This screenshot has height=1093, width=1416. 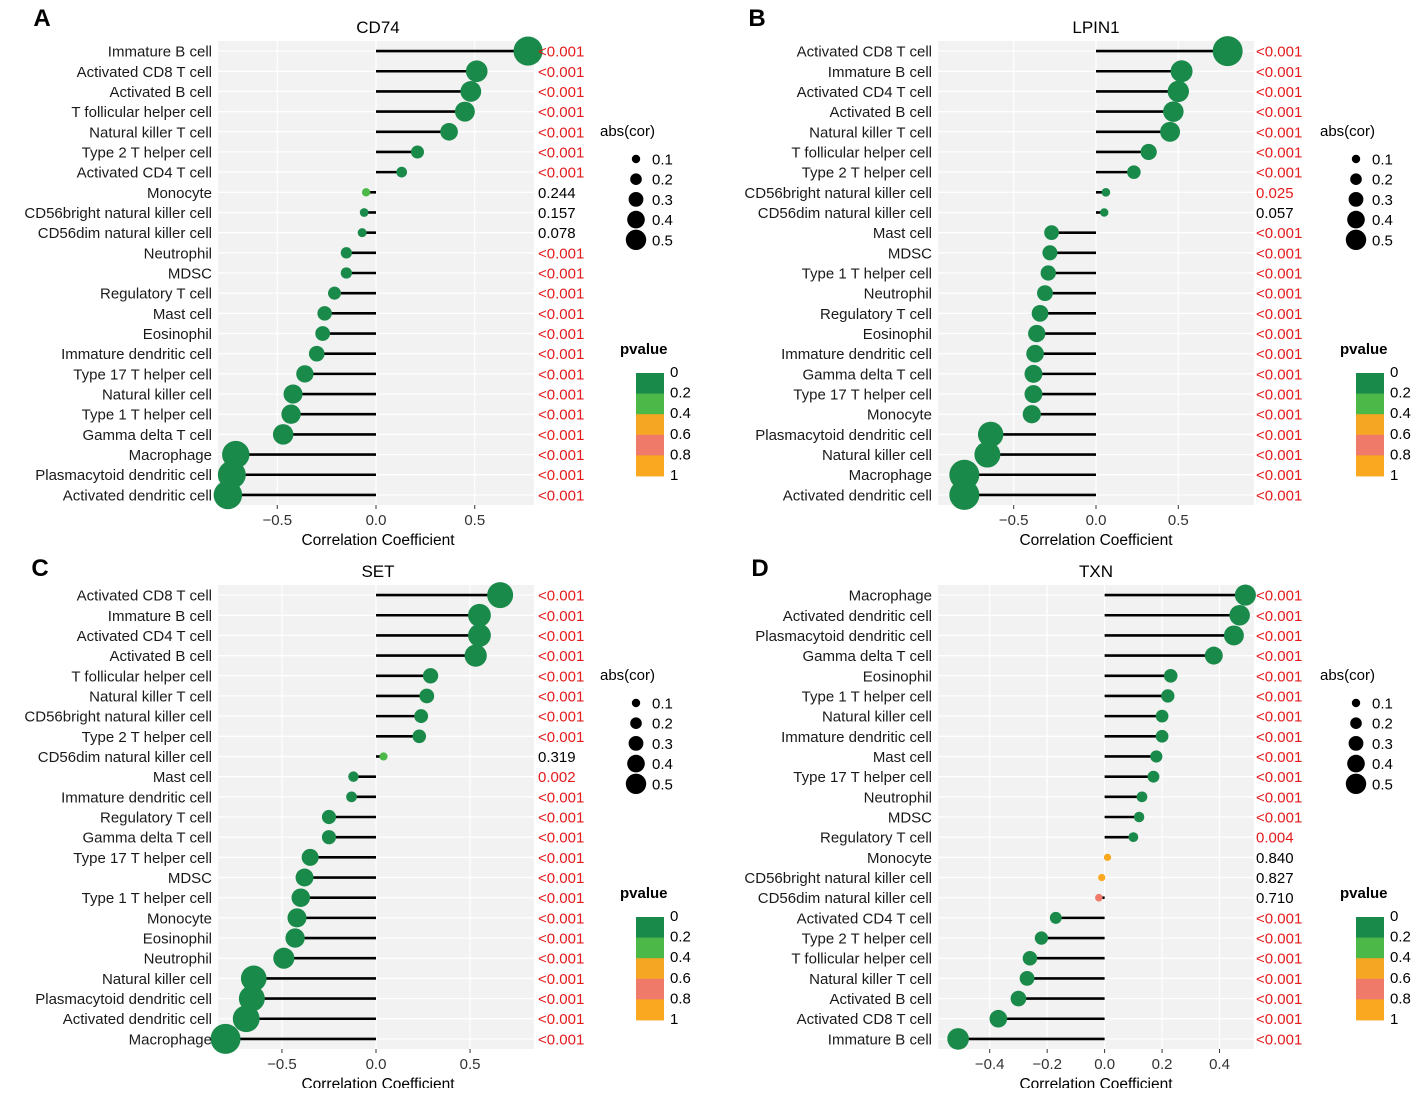 I want to click on size-legend-label: 0.4, so click(x=662, y=764).